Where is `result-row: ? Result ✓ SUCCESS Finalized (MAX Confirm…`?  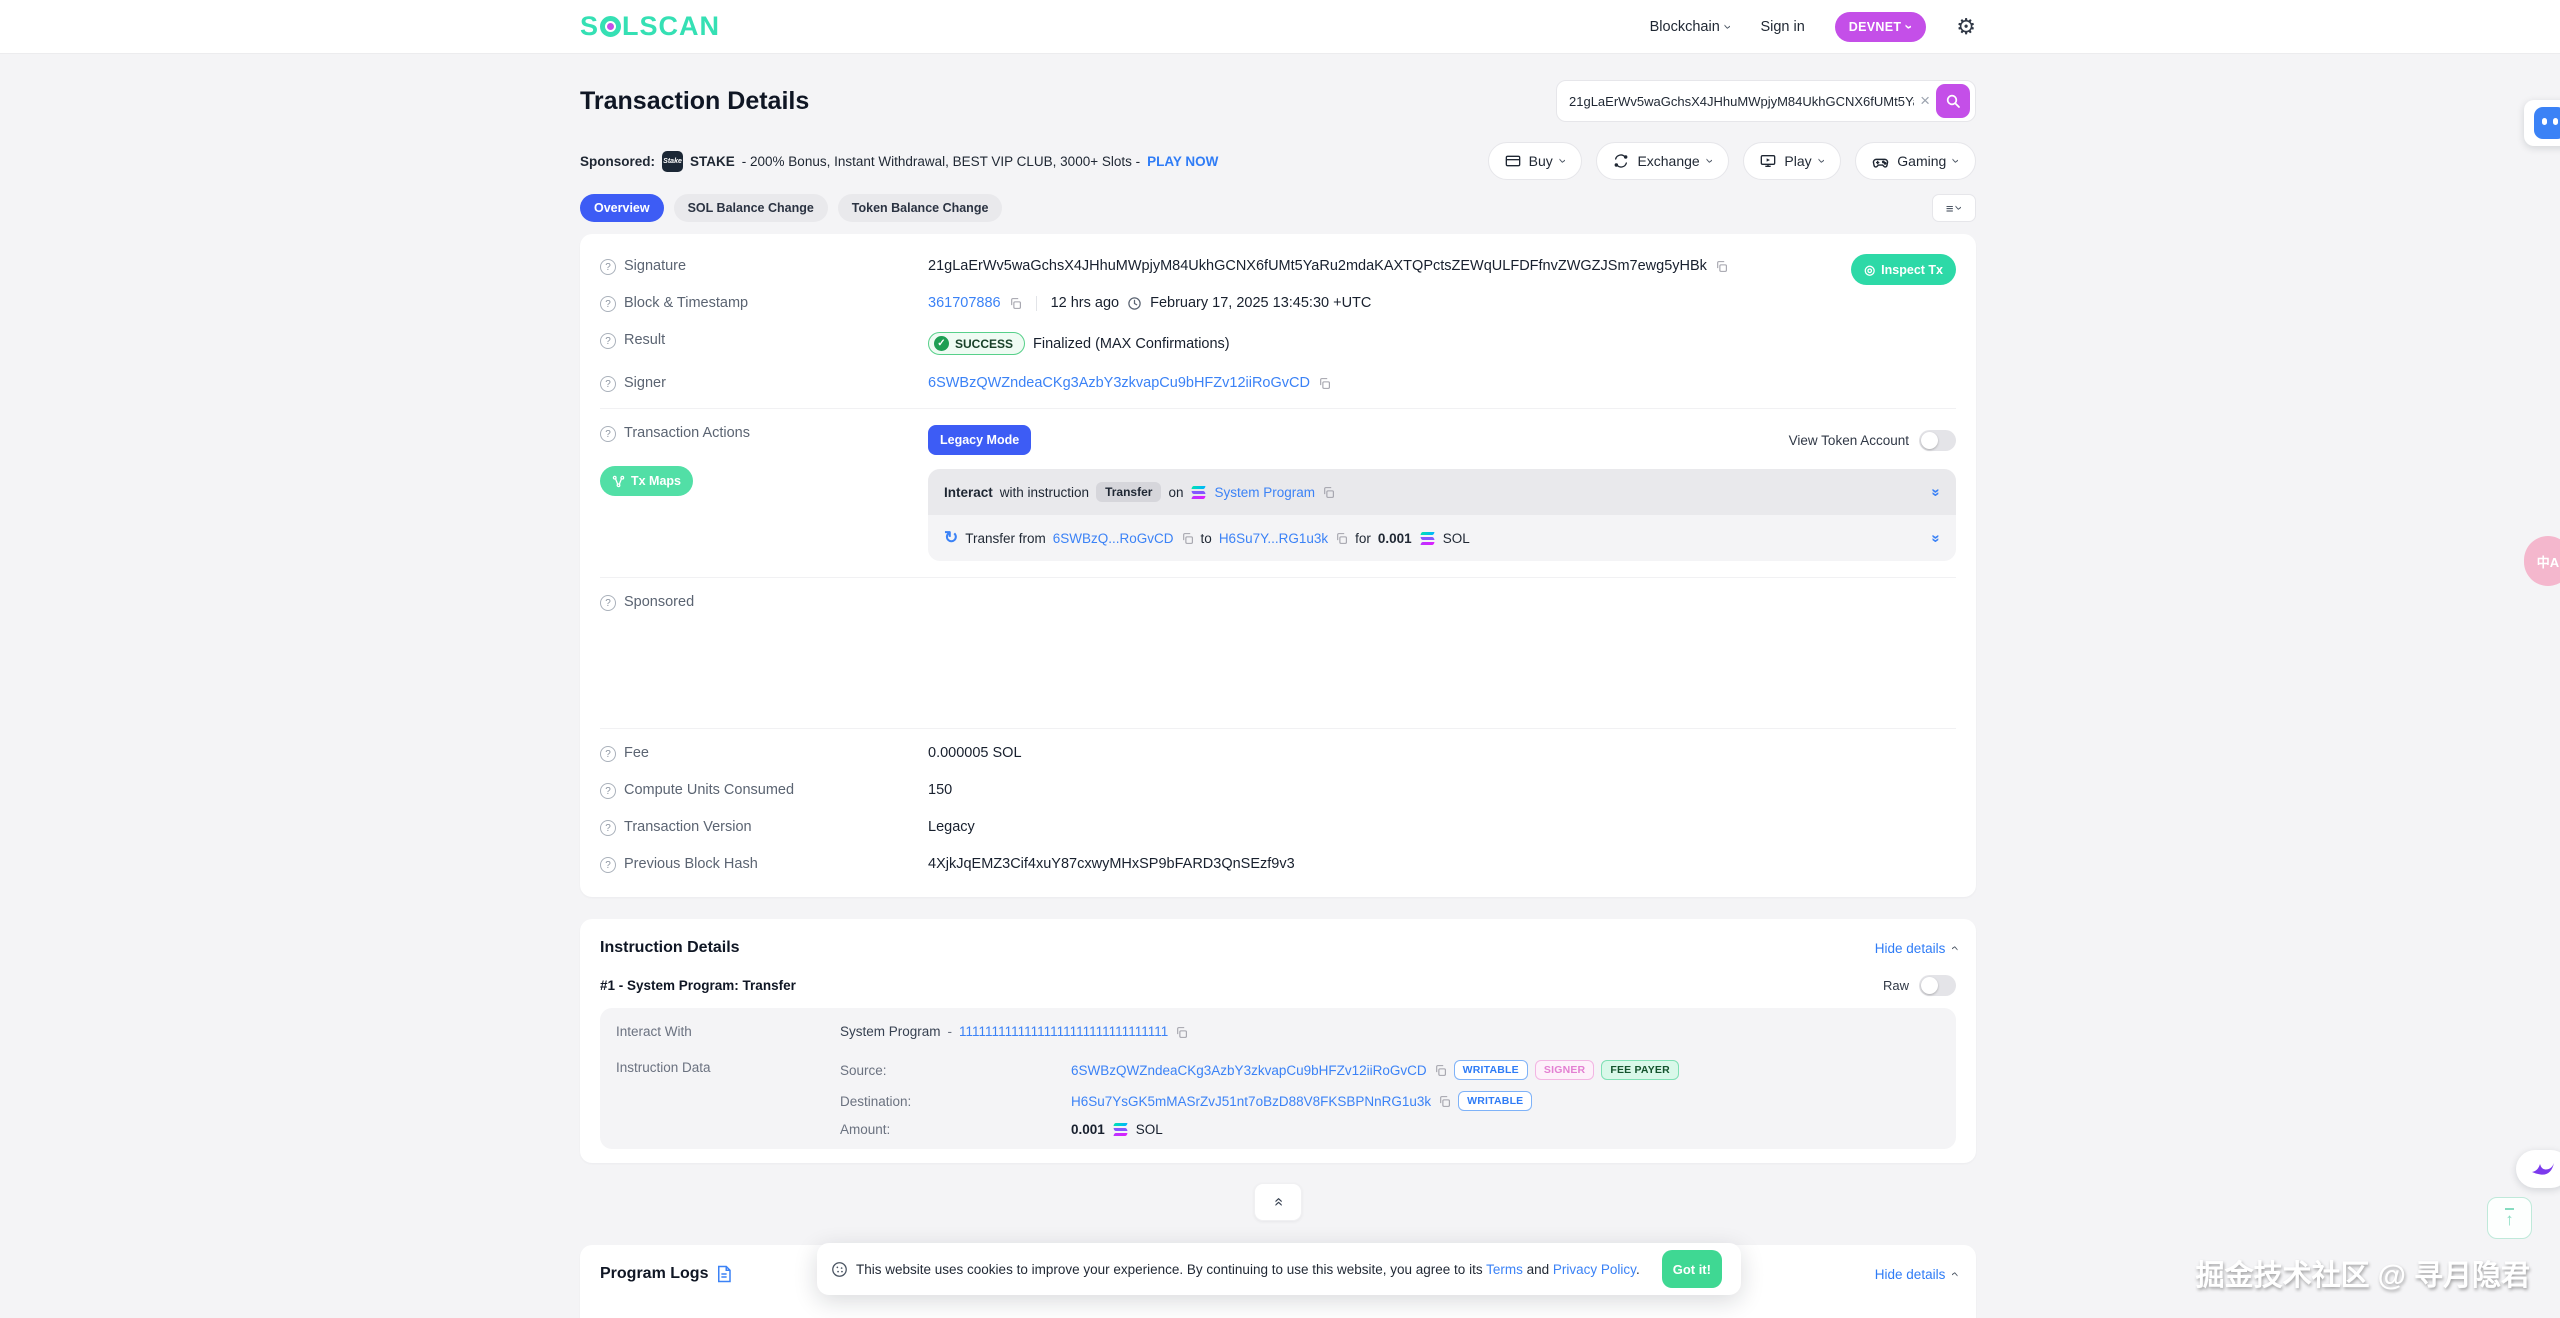
result-row: ? Result ✓ SUCCESS Finalized (MAX Confirm… is located at coordinates (1278, 343).